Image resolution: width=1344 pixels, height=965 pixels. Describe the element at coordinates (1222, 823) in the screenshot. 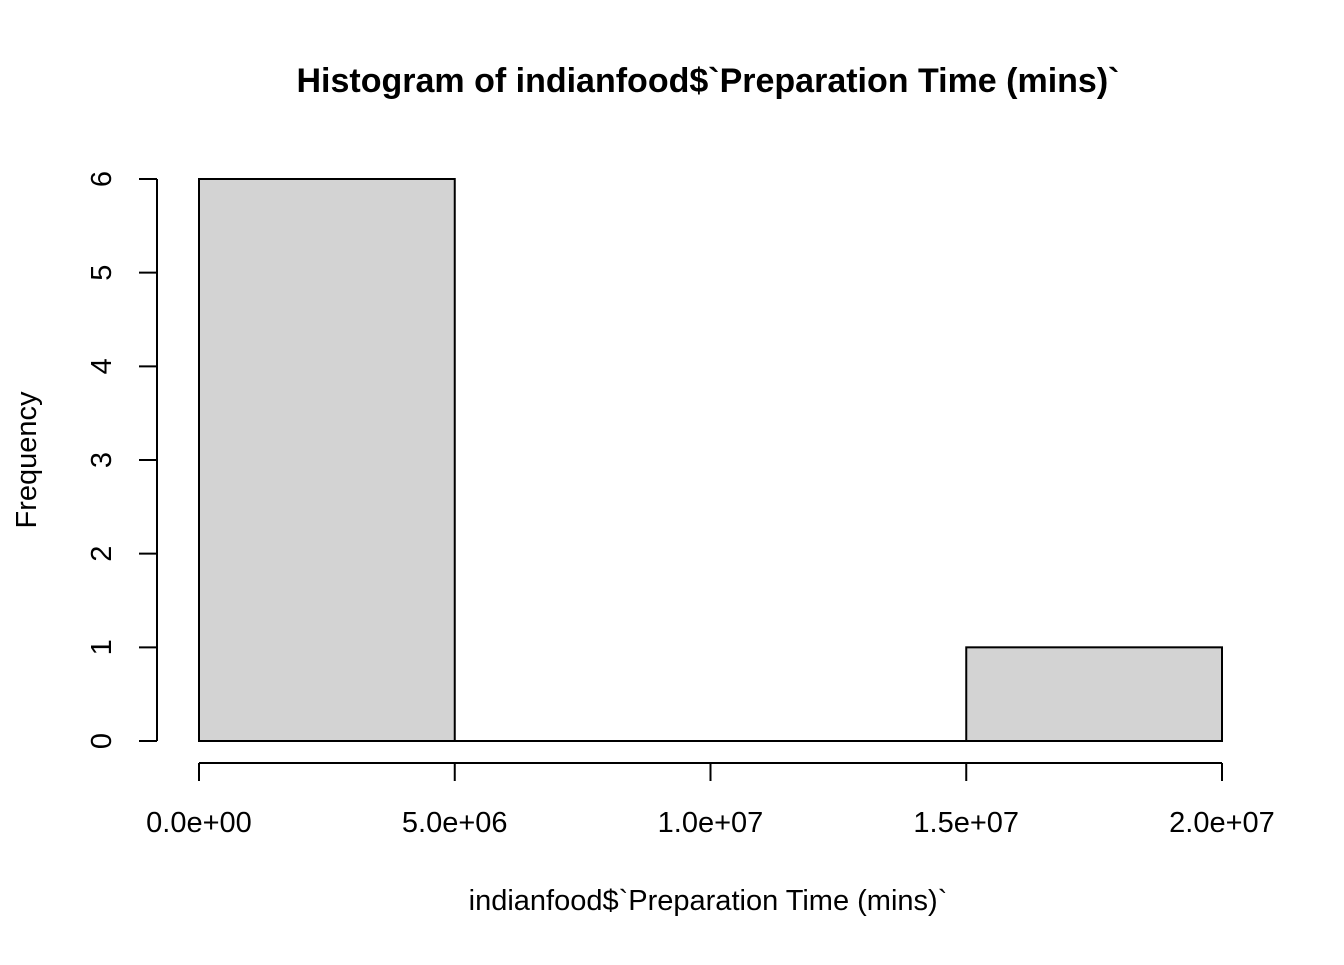

I see `x-tick-label-4: 2.0e+07` at that location.